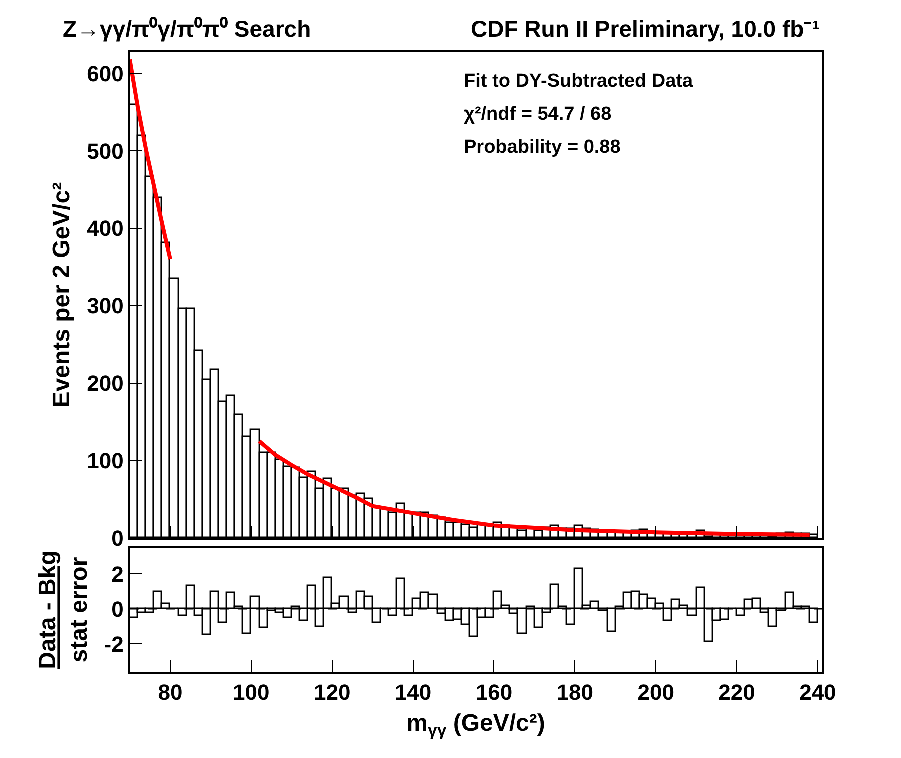 This screenshot has width=901, height=758. I want to click on chart-title: Z→γγ/π⁰γ/π⁰π⁰ Search, so click(187, 29).